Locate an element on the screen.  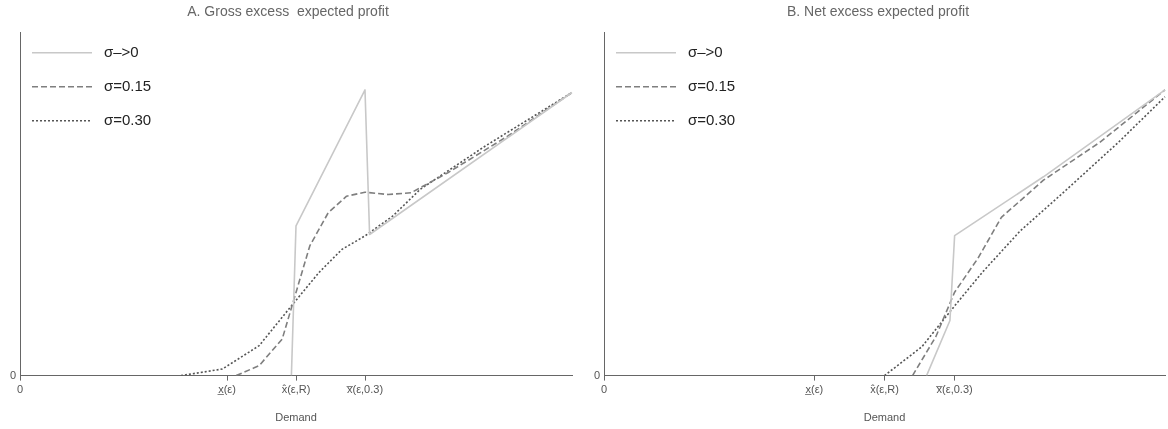
chart-title: B. Net excess expected profit is located at coordinates (878, 11).